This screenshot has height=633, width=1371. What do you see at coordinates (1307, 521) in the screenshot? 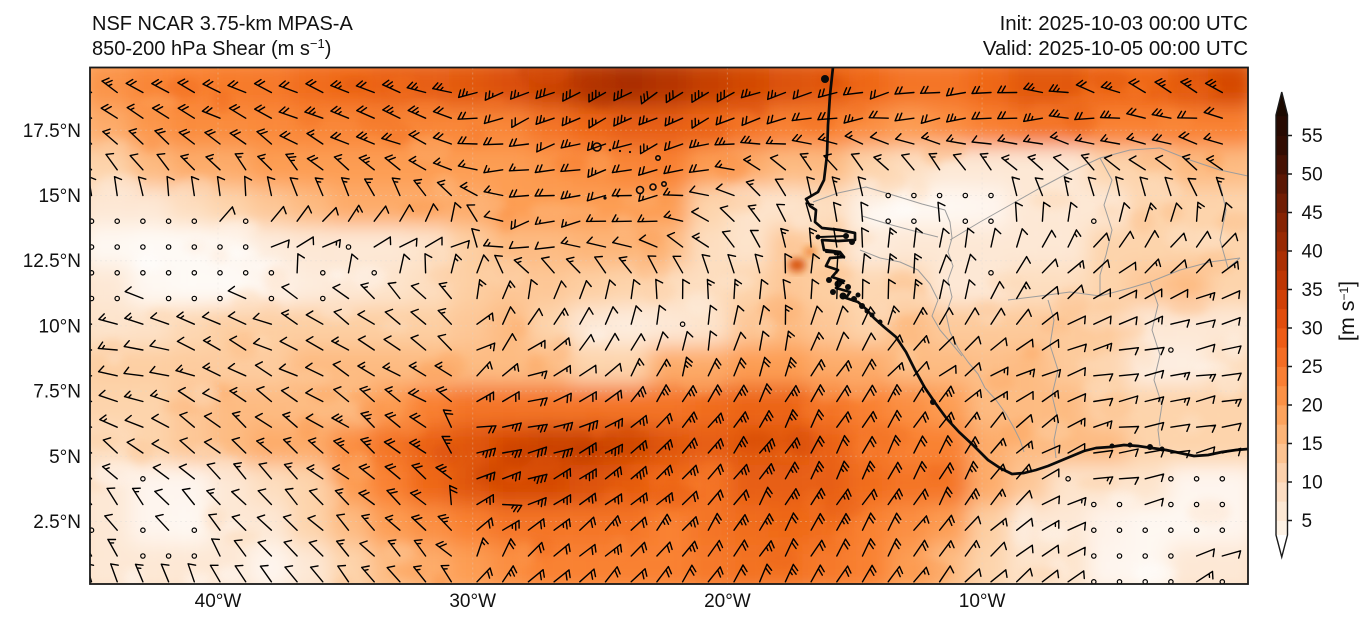
I see `svg-text: 5` at bounding box center [1307, 521].